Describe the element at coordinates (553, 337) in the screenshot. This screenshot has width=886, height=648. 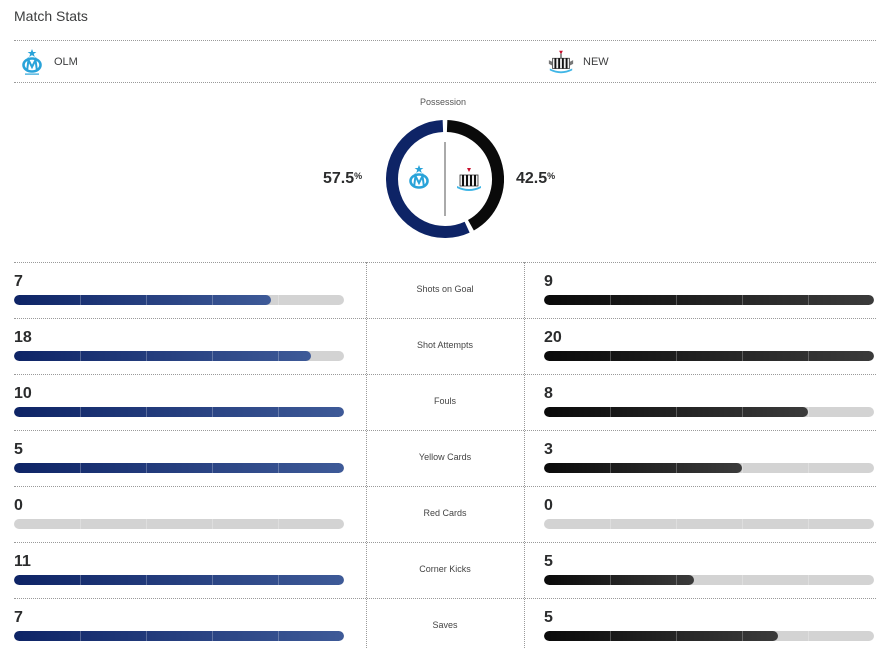
I see `away-stat-value: 20` at that location.